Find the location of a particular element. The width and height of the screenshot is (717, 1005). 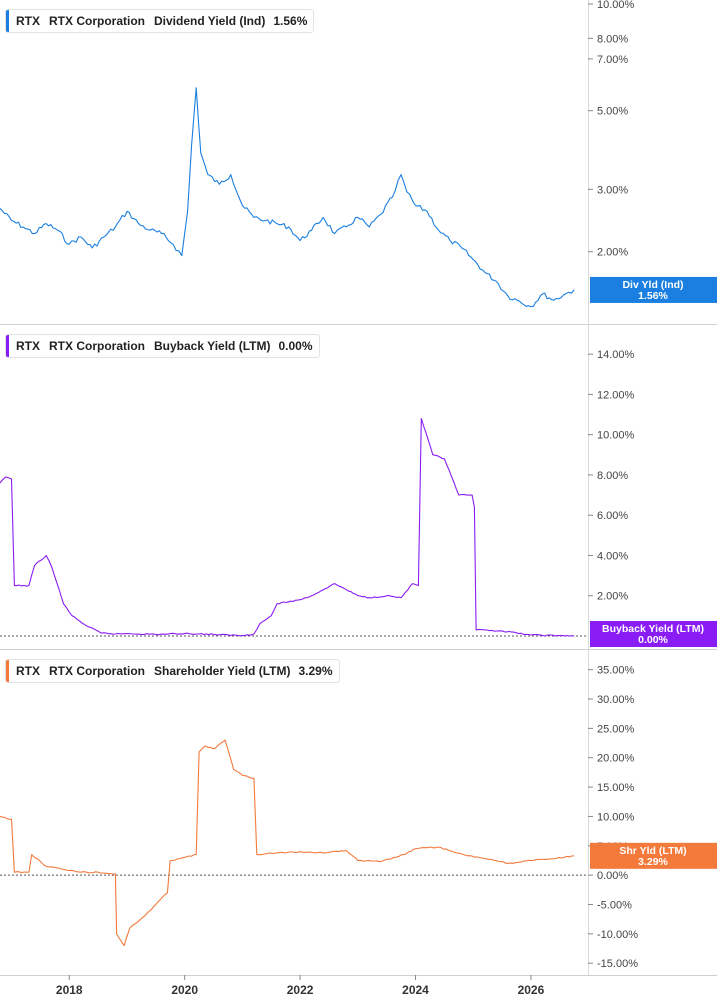

badge-value: 0.00% is located at coordinates (653, 640).